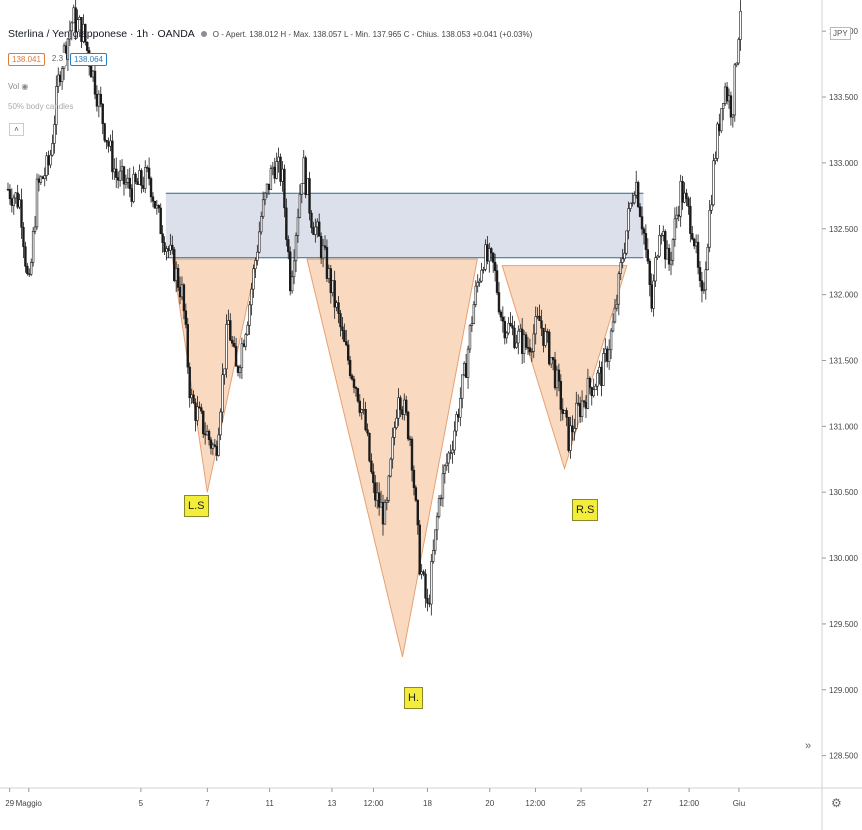  I want to click on sell-button: 138.041, so click(26, 59).